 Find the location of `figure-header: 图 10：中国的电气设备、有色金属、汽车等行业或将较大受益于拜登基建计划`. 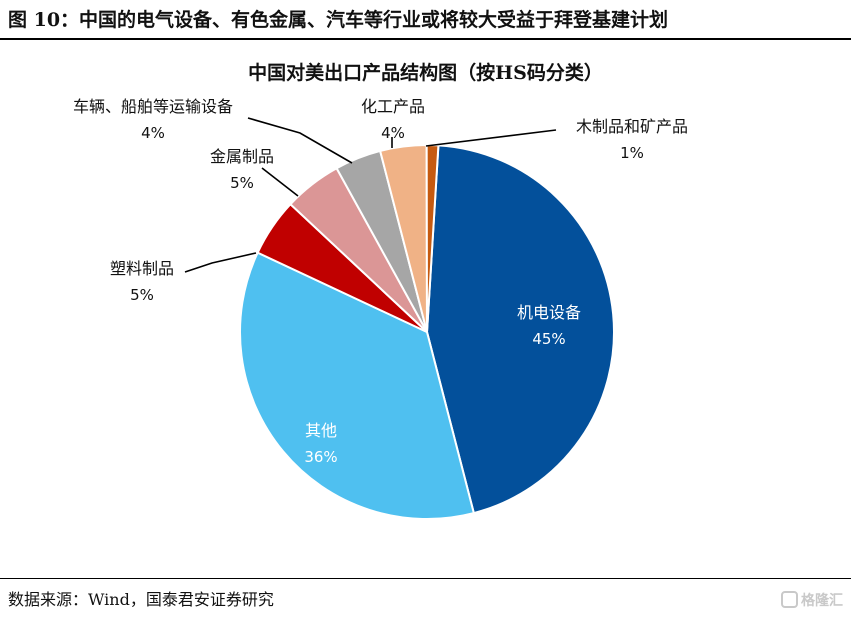

figure-header: 图 10：中国的电气设备、有色金属、汽车等行业或将较大受益于拜登基建计划 is located at coordinates (338, 20).